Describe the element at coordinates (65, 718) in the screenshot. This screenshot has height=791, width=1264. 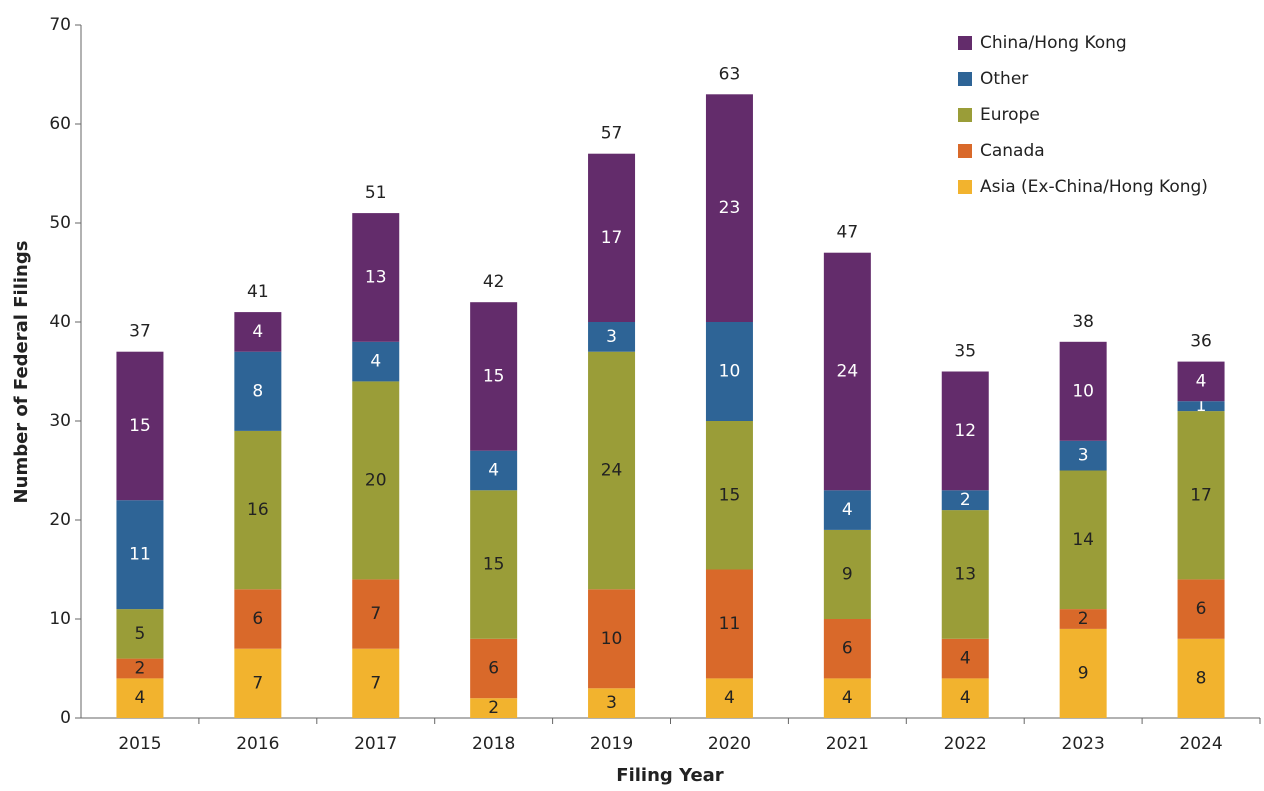
I see `y-tick-label: 0` at that location.